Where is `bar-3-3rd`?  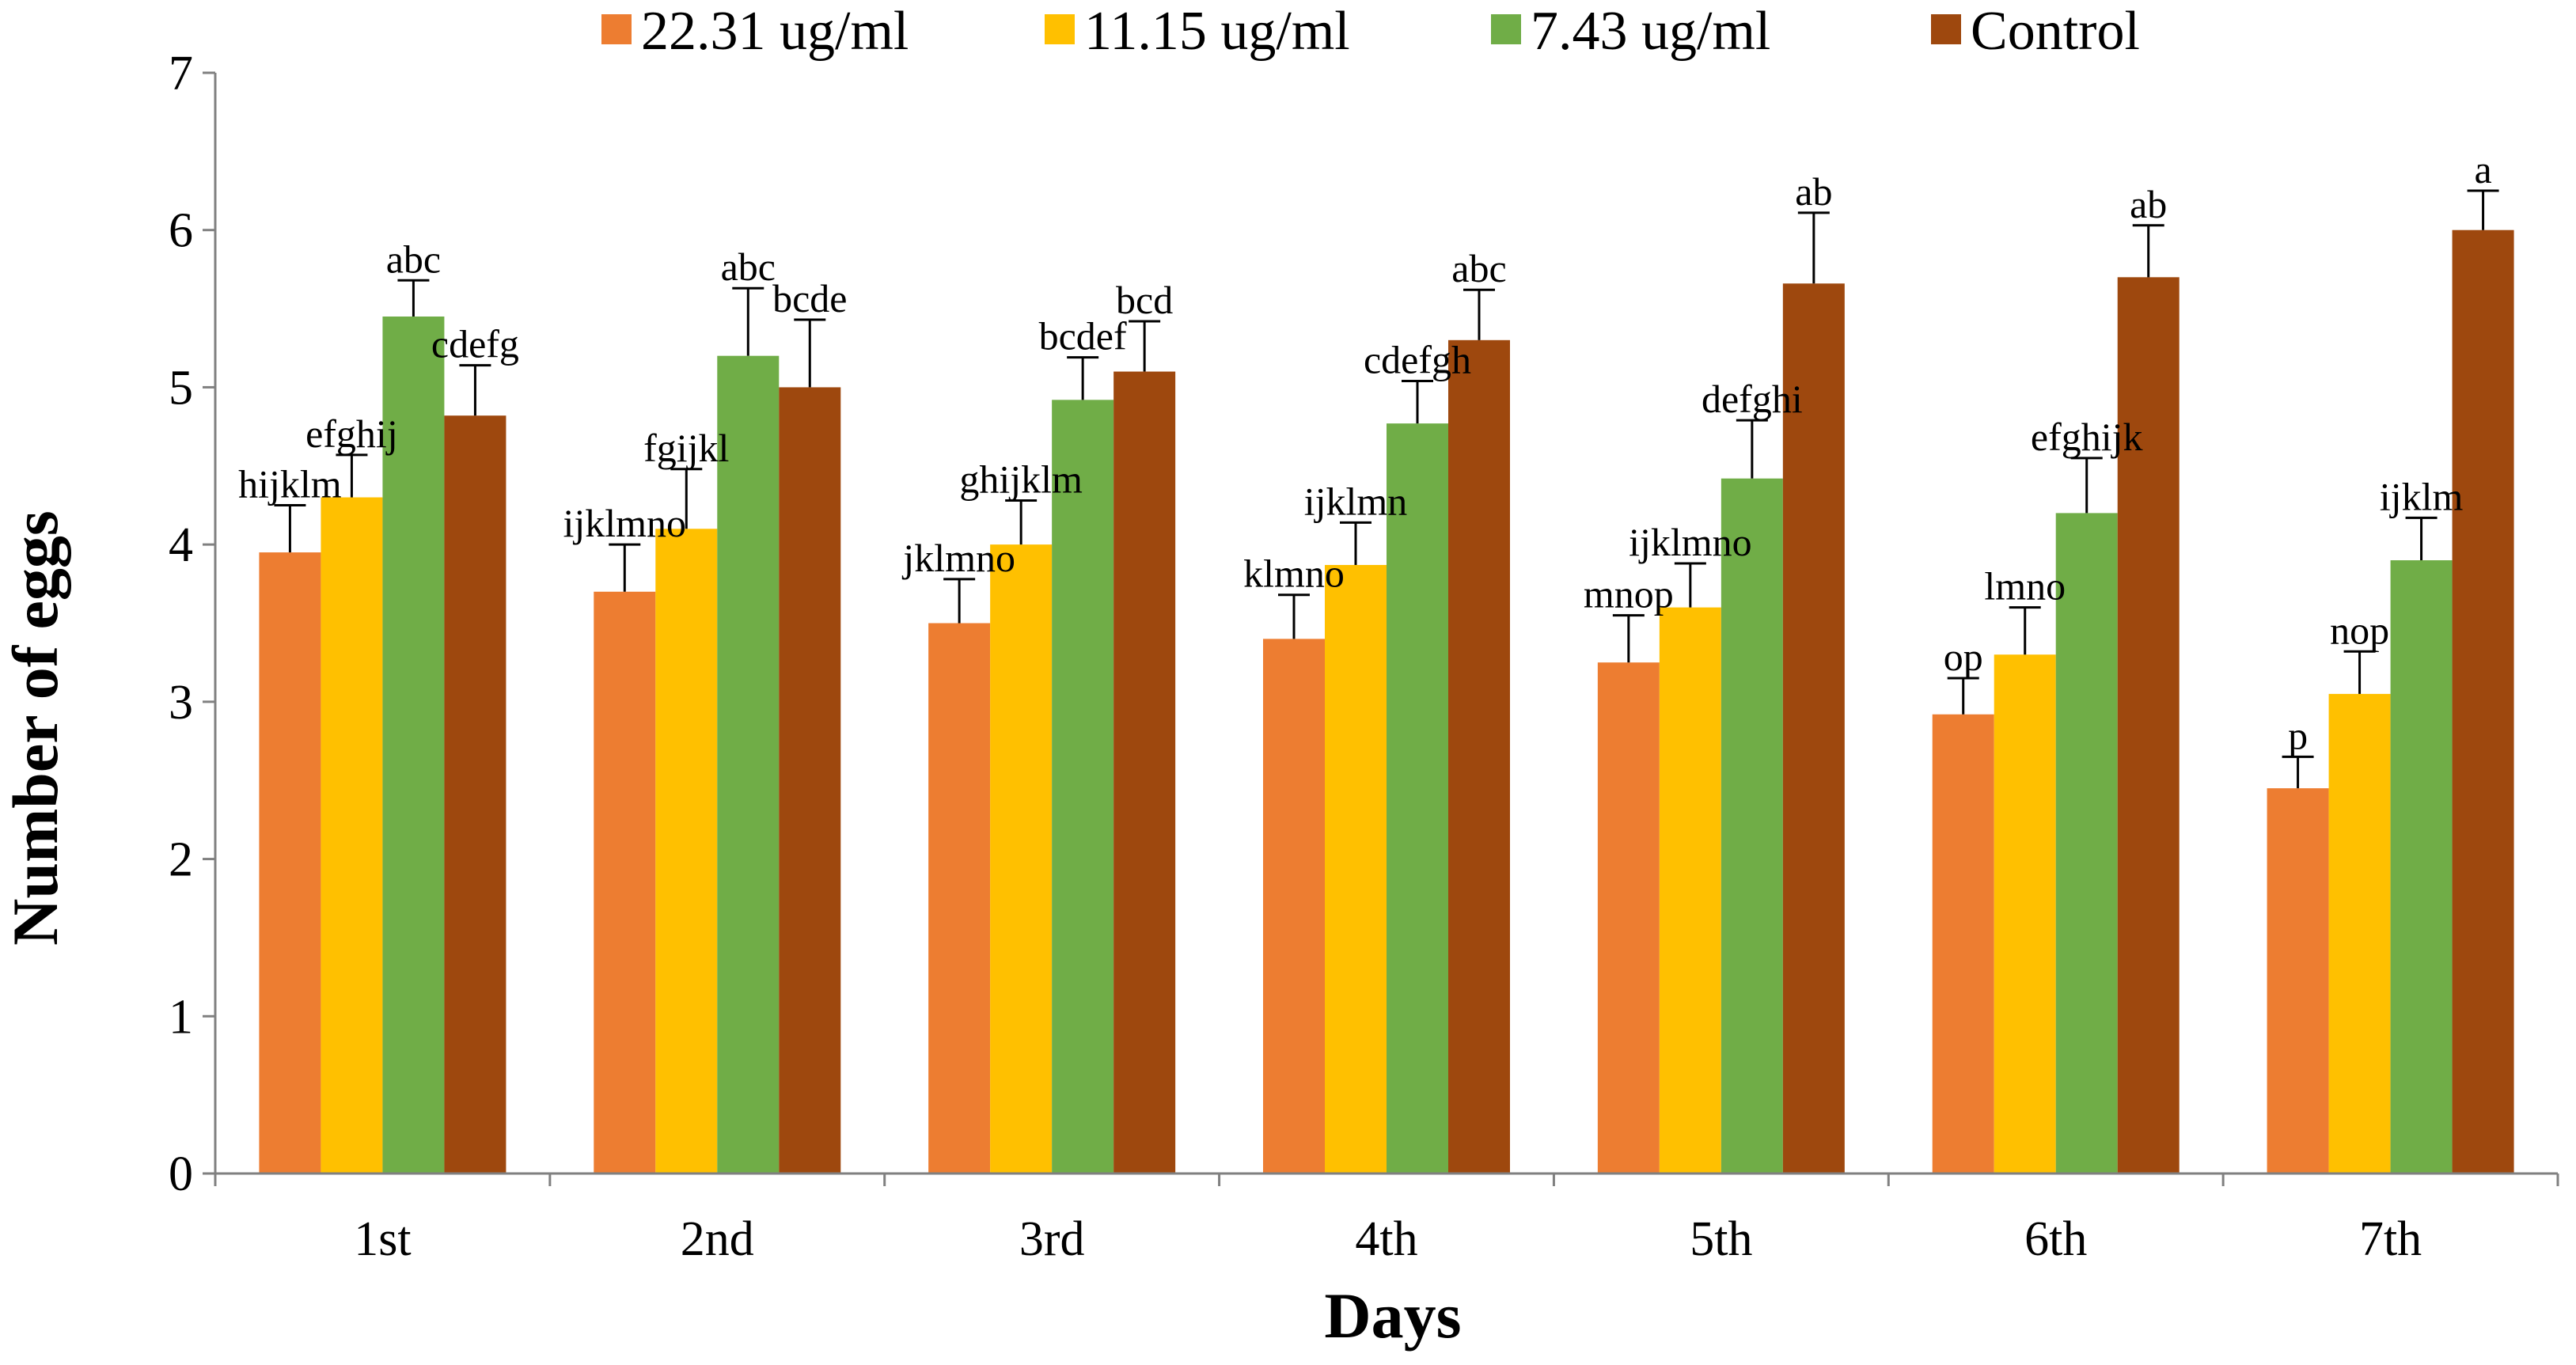
bar-3-3rd is located at coordinates (1083, 787).